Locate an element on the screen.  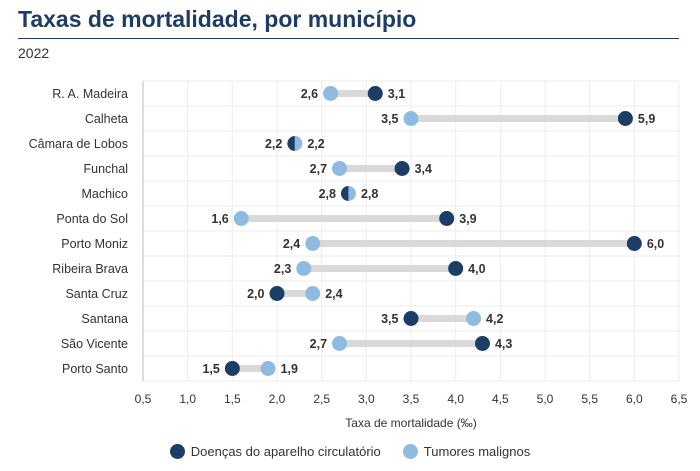
value-label-circulatory-8: 2,0 is located at coordinates (255, 294).